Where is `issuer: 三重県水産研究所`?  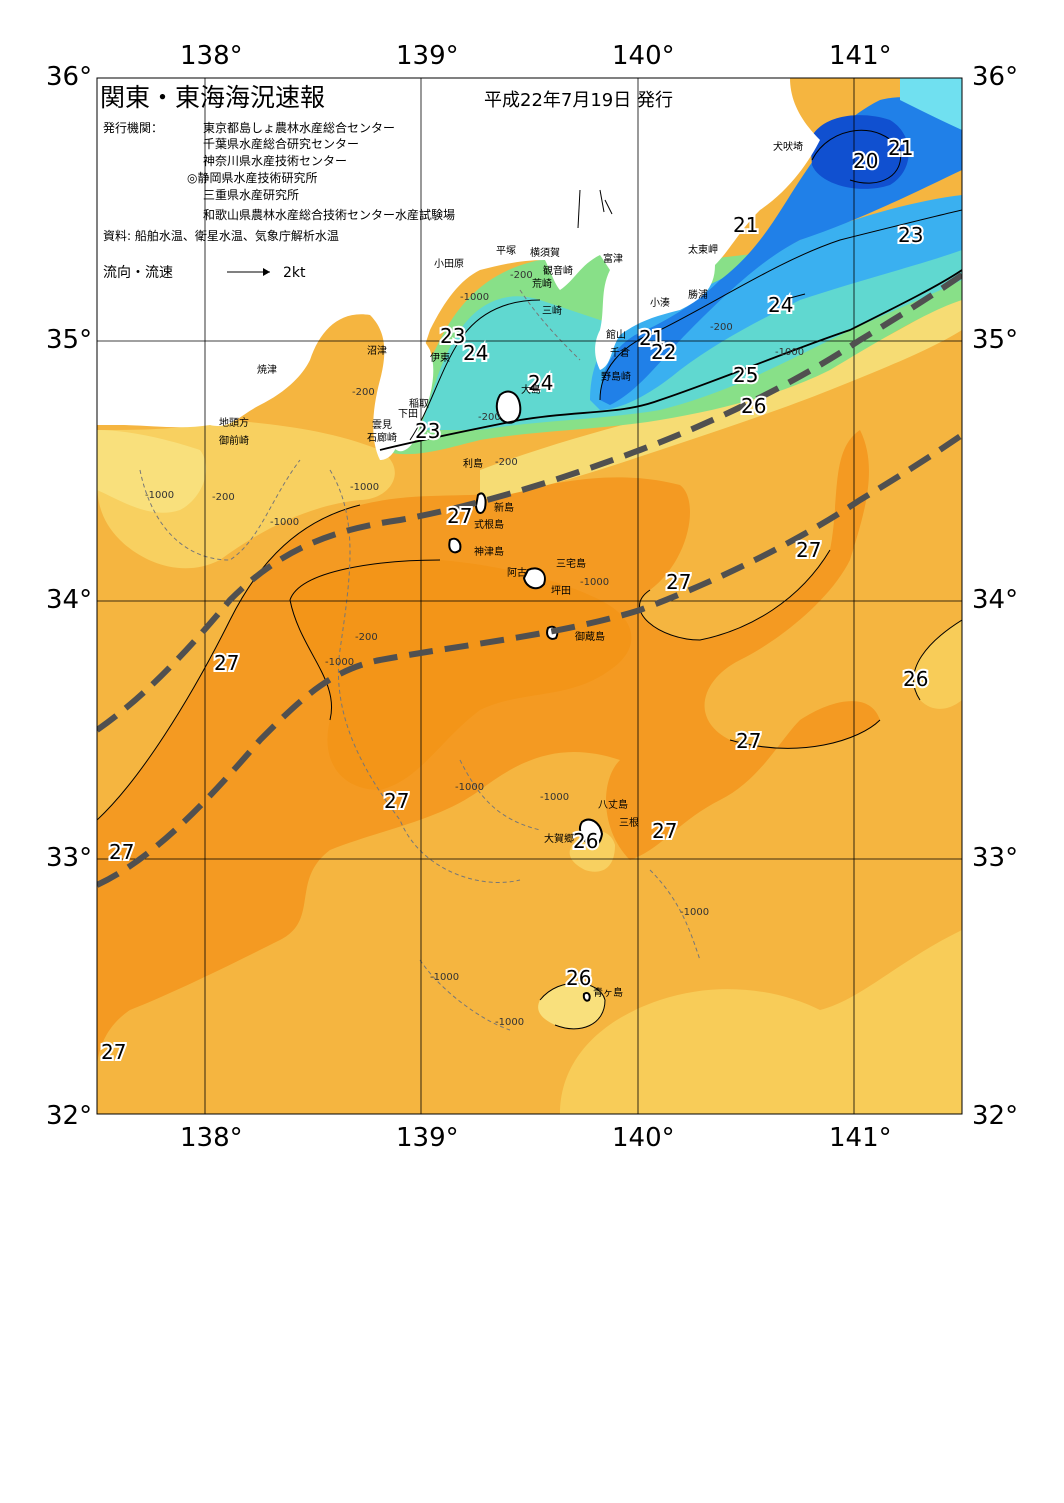 issuer: 三重県水産研究所 is located at coordinates (251, 194).